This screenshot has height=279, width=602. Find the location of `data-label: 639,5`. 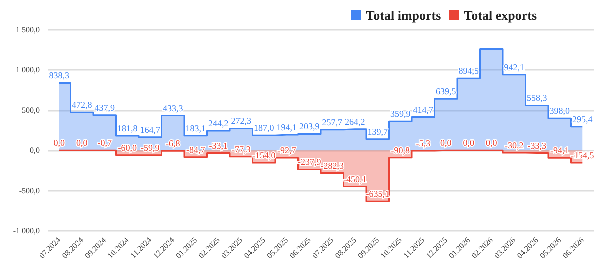

data-label: 639,5 is located at coordinates (446, 91).